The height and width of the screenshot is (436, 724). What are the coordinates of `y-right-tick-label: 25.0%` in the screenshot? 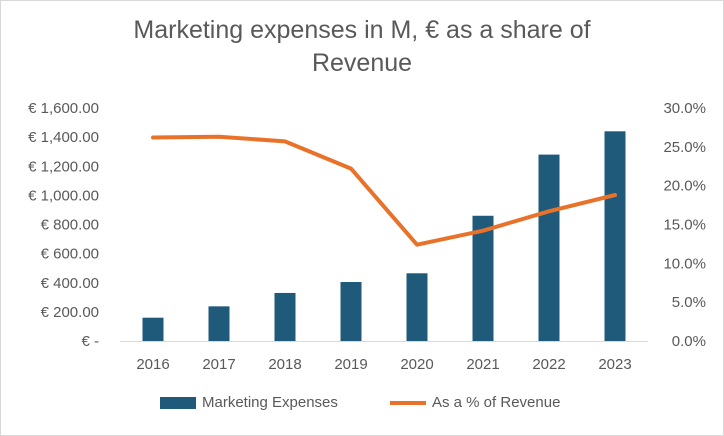 It's located at (684, 147).